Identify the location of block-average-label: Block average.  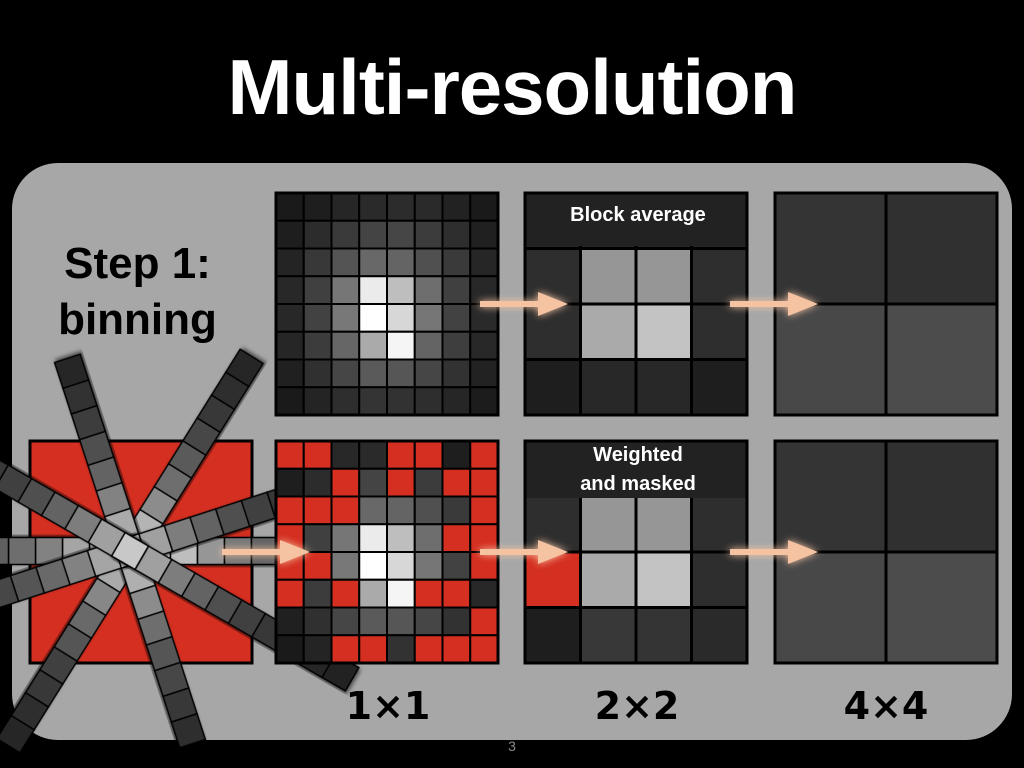
(638, 215).